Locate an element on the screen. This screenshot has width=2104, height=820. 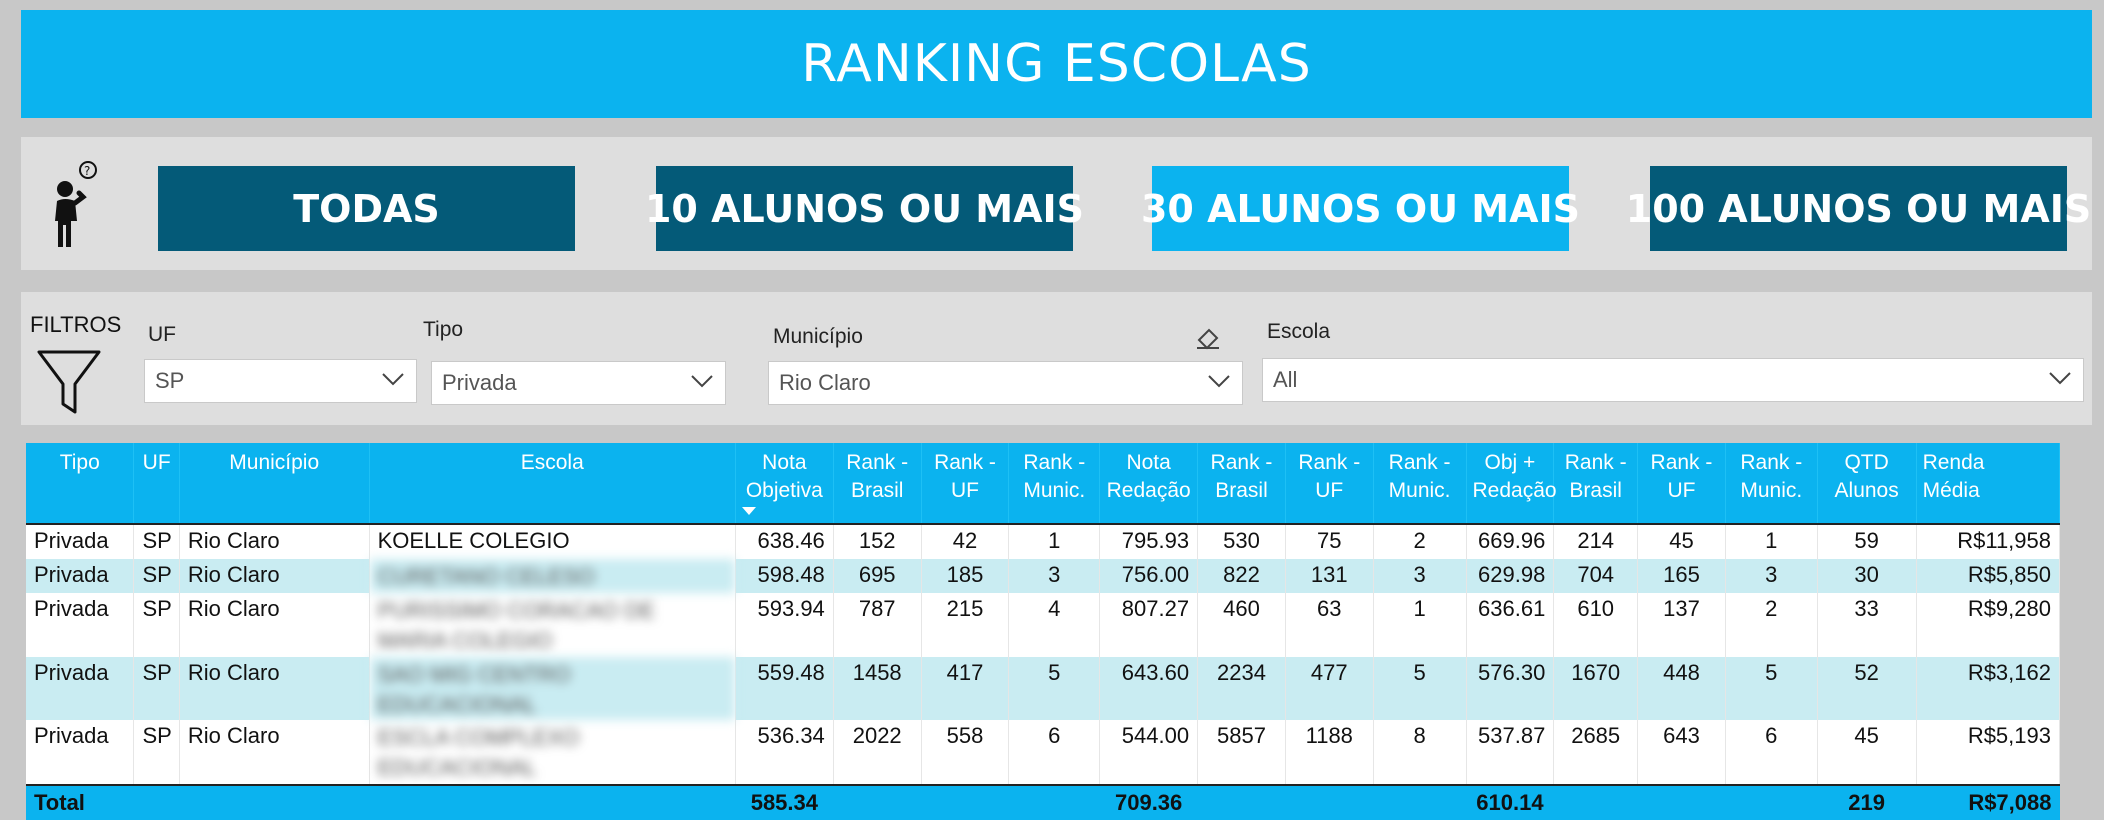
table-cell: 52 is located at coordinates (1867, 688).